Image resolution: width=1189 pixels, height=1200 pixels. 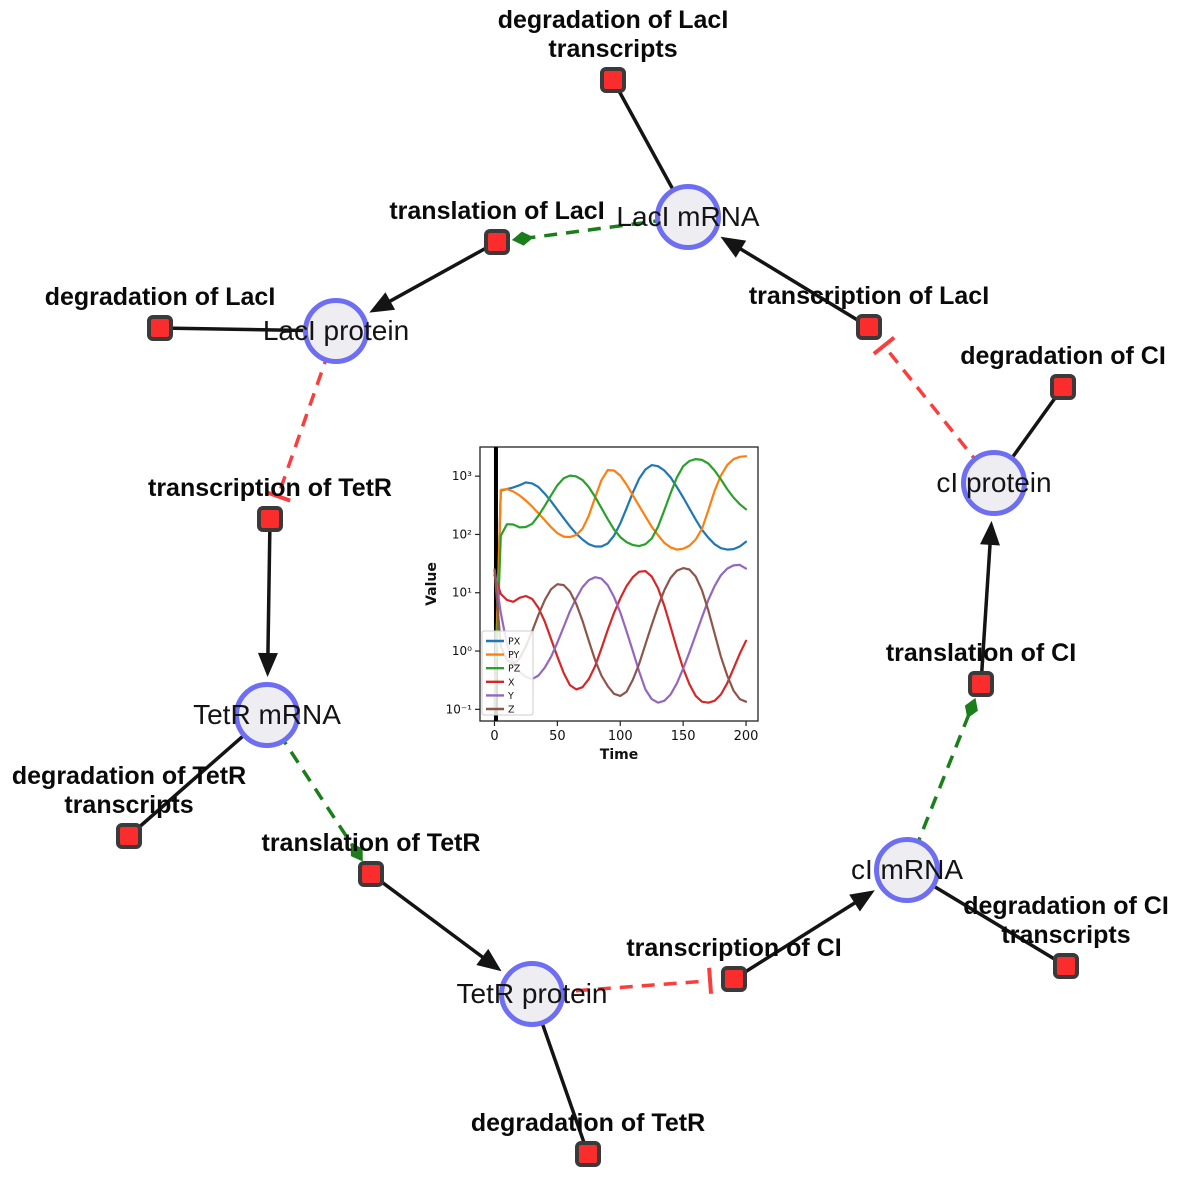 I want to click on edge-production-transl-ci-ci-protein, so click(x=986, y=611).